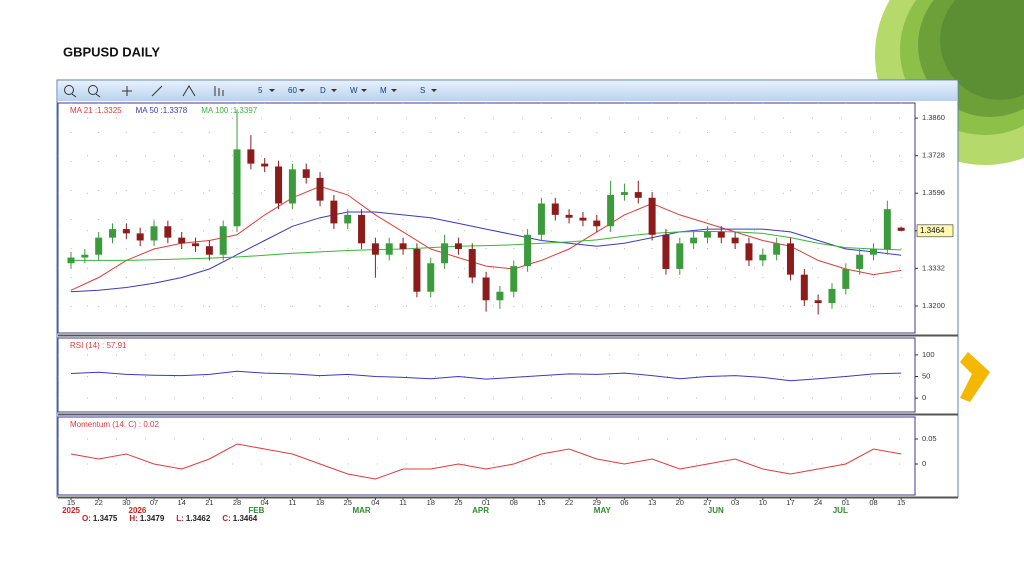 This screenshot has width=1024, height=576. Describe the element at coordinates (932, 230) in the screenshot. I see `last-price: 1.3464` at that location.